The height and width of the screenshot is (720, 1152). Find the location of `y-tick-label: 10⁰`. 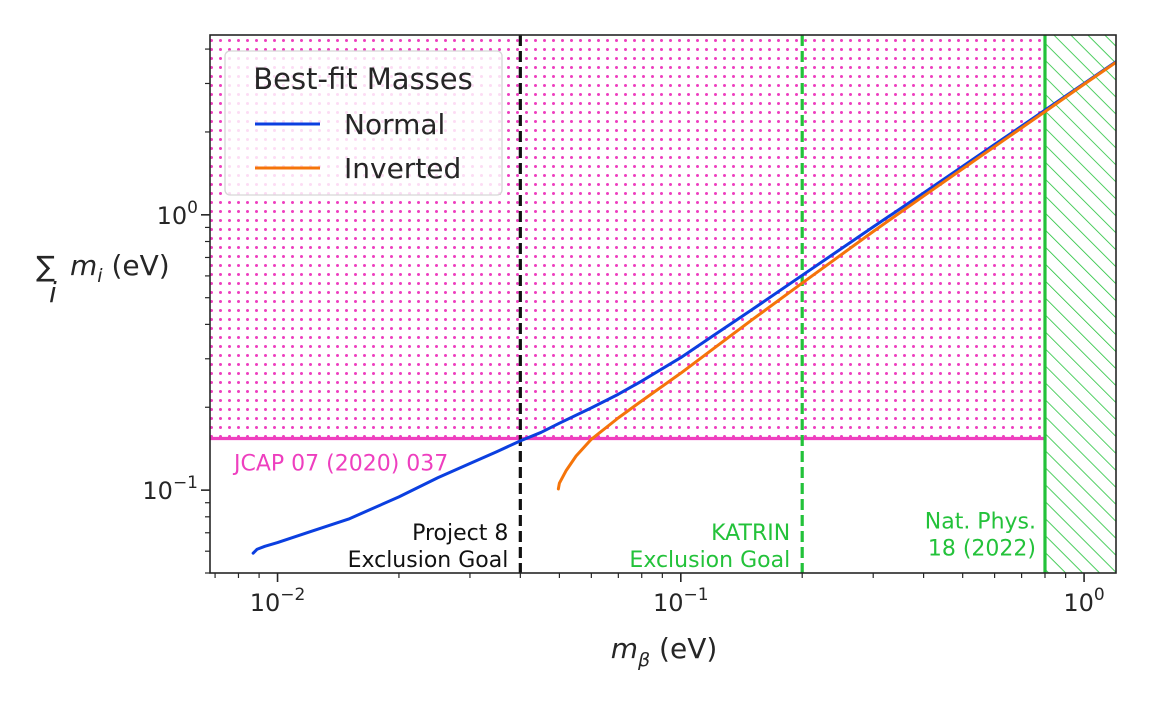

y-tick-label: 10⁰ is located at coordinates (177, 214).